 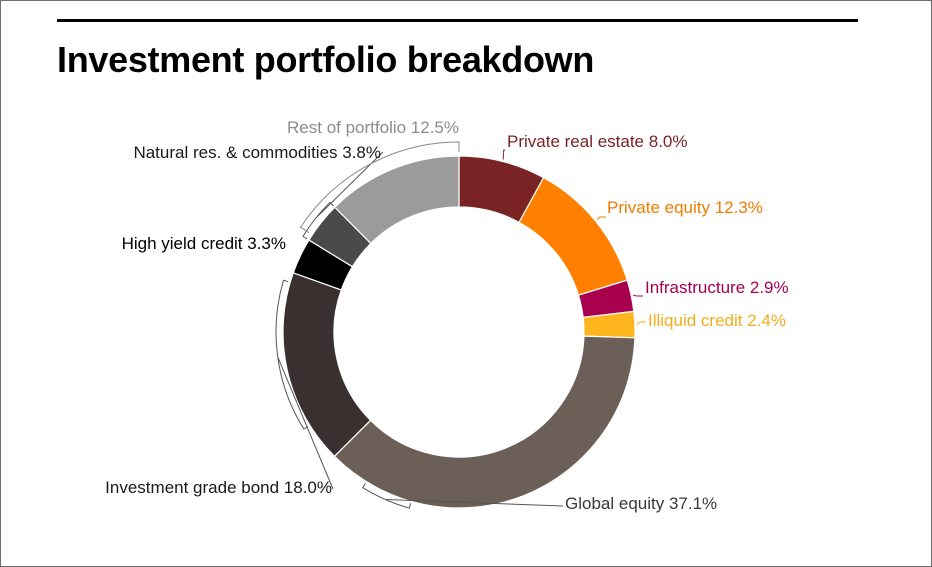 I want to click on label-high-yield-credit: High yield credit 3.3%, so click(x=204, y=243).